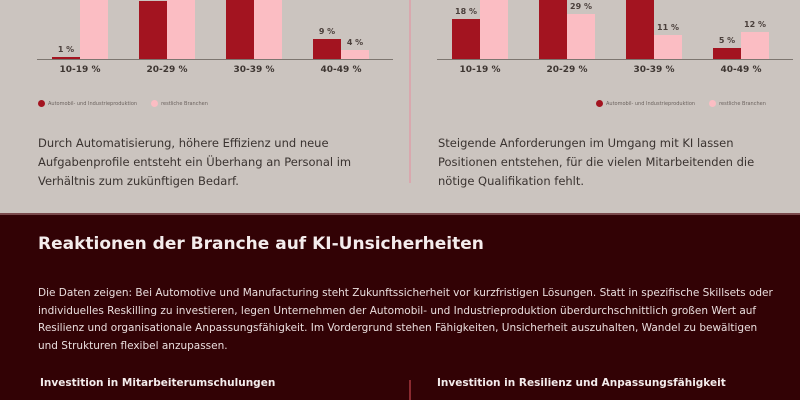  I want to click on bar-group: 18 % 10-19 %, so click(480, 40).